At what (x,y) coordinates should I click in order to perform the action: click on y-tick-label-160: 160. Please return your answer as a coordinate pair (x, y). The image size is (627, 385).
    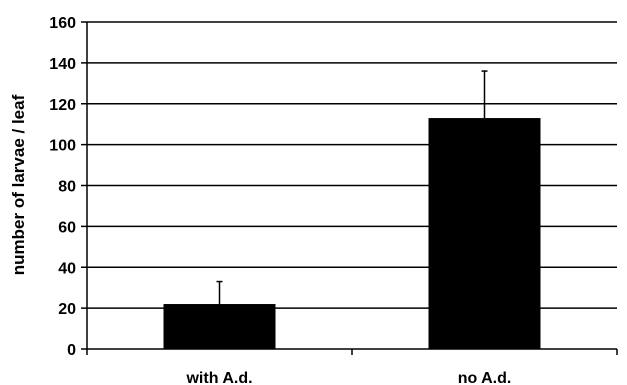
    Looking at the image, I should click on (62, 23).